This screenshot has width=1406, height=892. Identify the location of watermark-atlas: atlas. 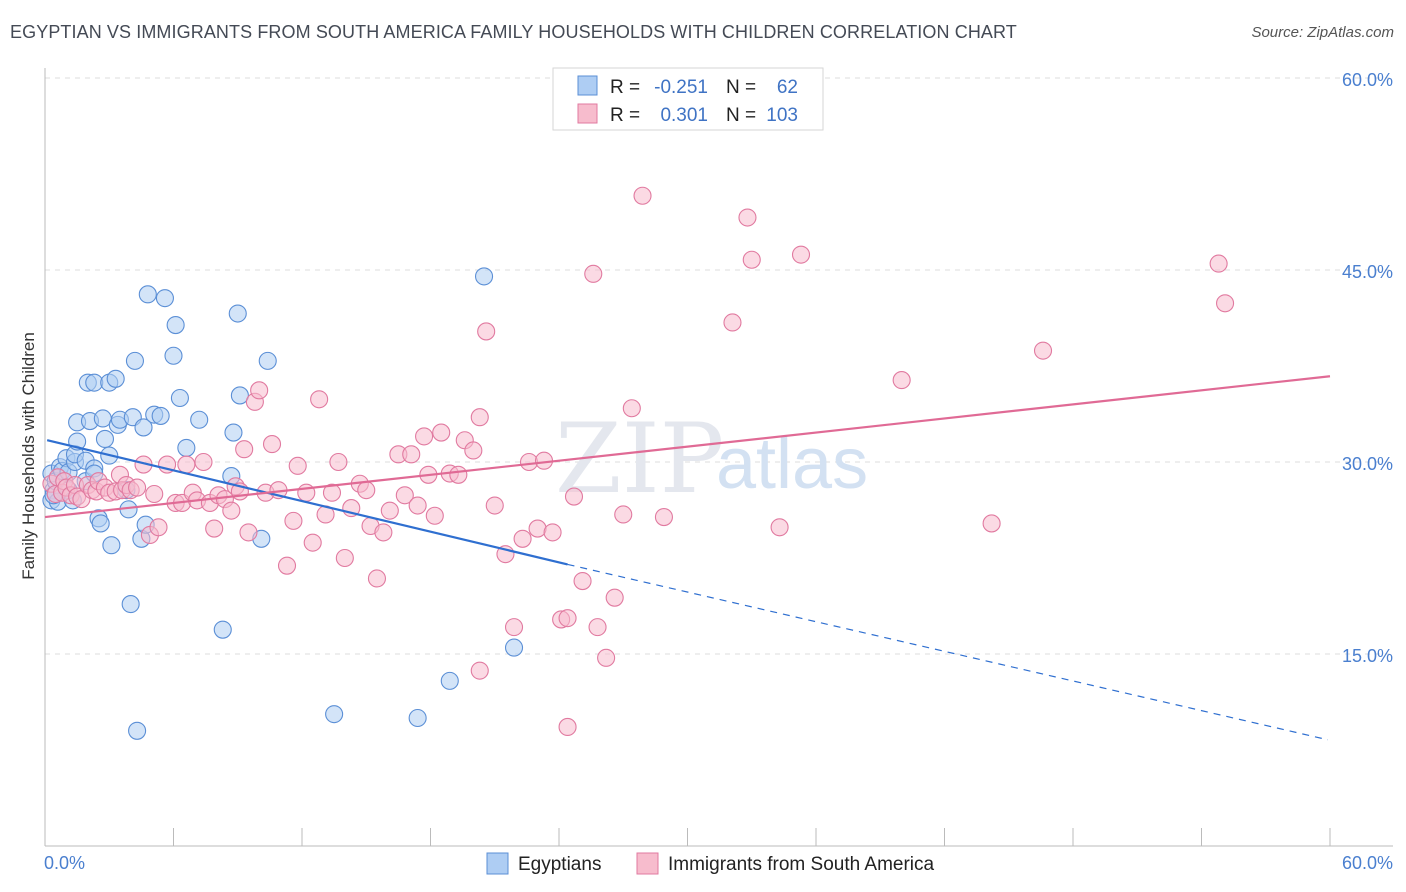
(792, 464).